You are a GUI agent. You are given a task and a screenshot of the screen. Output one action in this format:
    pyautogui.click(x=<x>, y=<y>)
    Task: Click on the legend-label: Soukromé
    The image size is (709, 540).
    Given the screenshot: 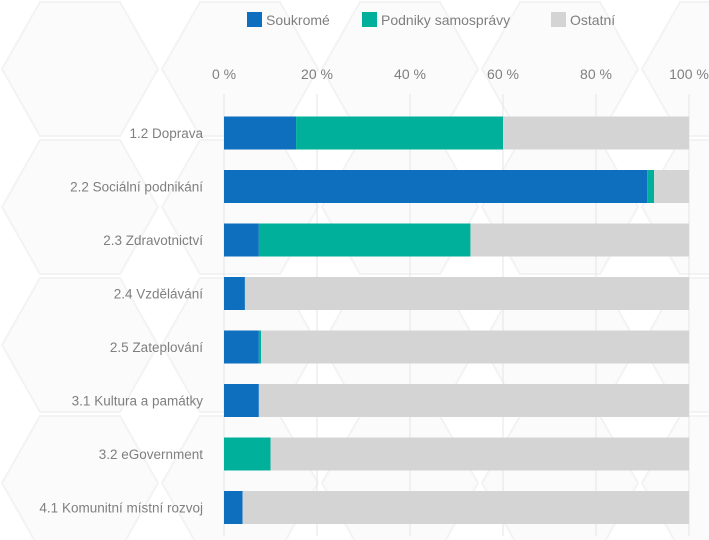 What is the action you would take?
    pyautogui.click(x=298, y=20)
    